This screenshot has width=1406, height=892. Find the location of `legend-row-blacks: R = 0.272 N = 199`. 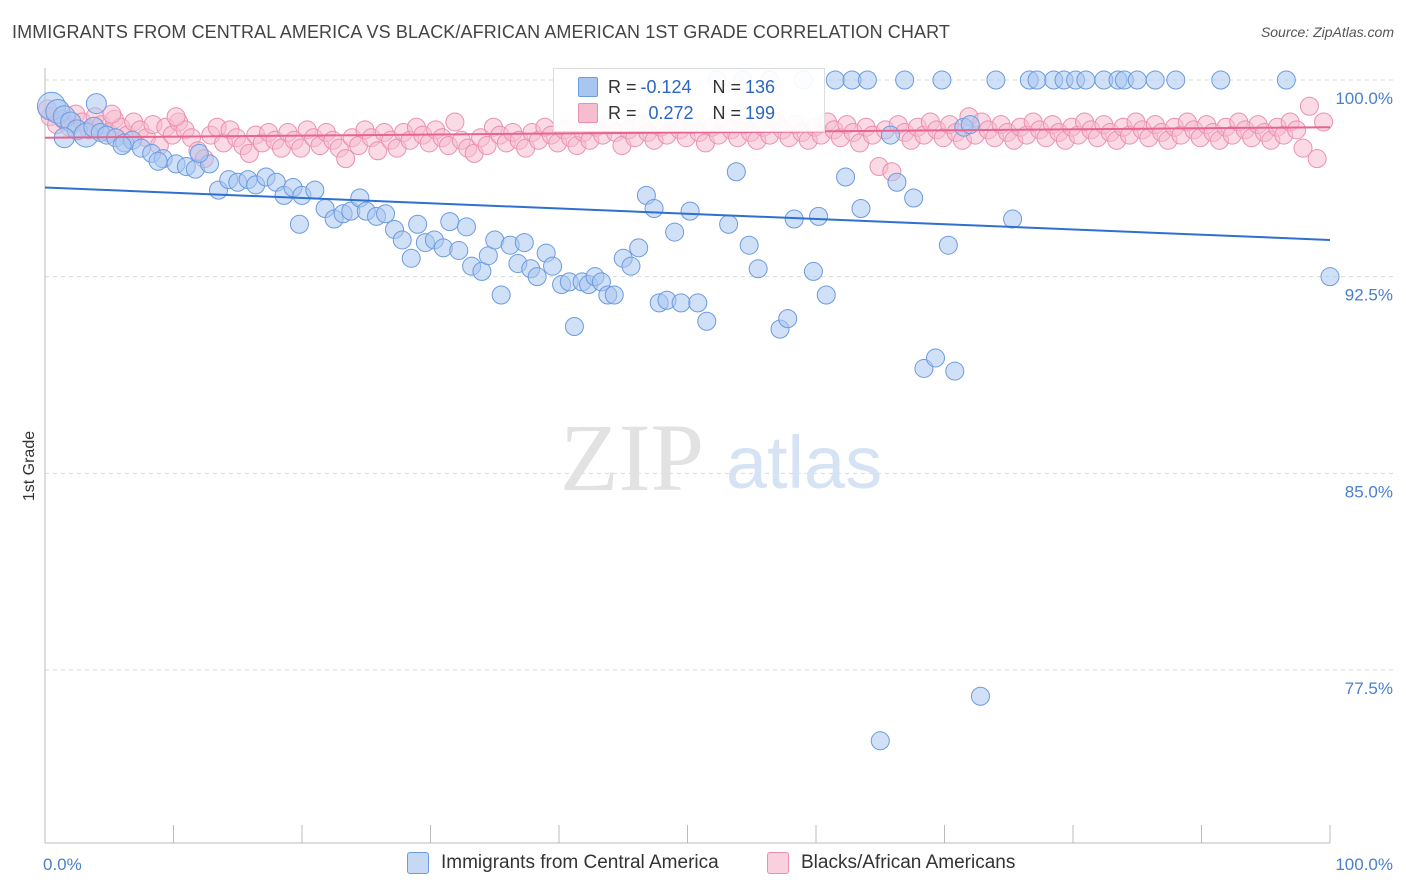

legend-row-blacks: R = 0.272 N = 199 is located at coordinates (676, 113).